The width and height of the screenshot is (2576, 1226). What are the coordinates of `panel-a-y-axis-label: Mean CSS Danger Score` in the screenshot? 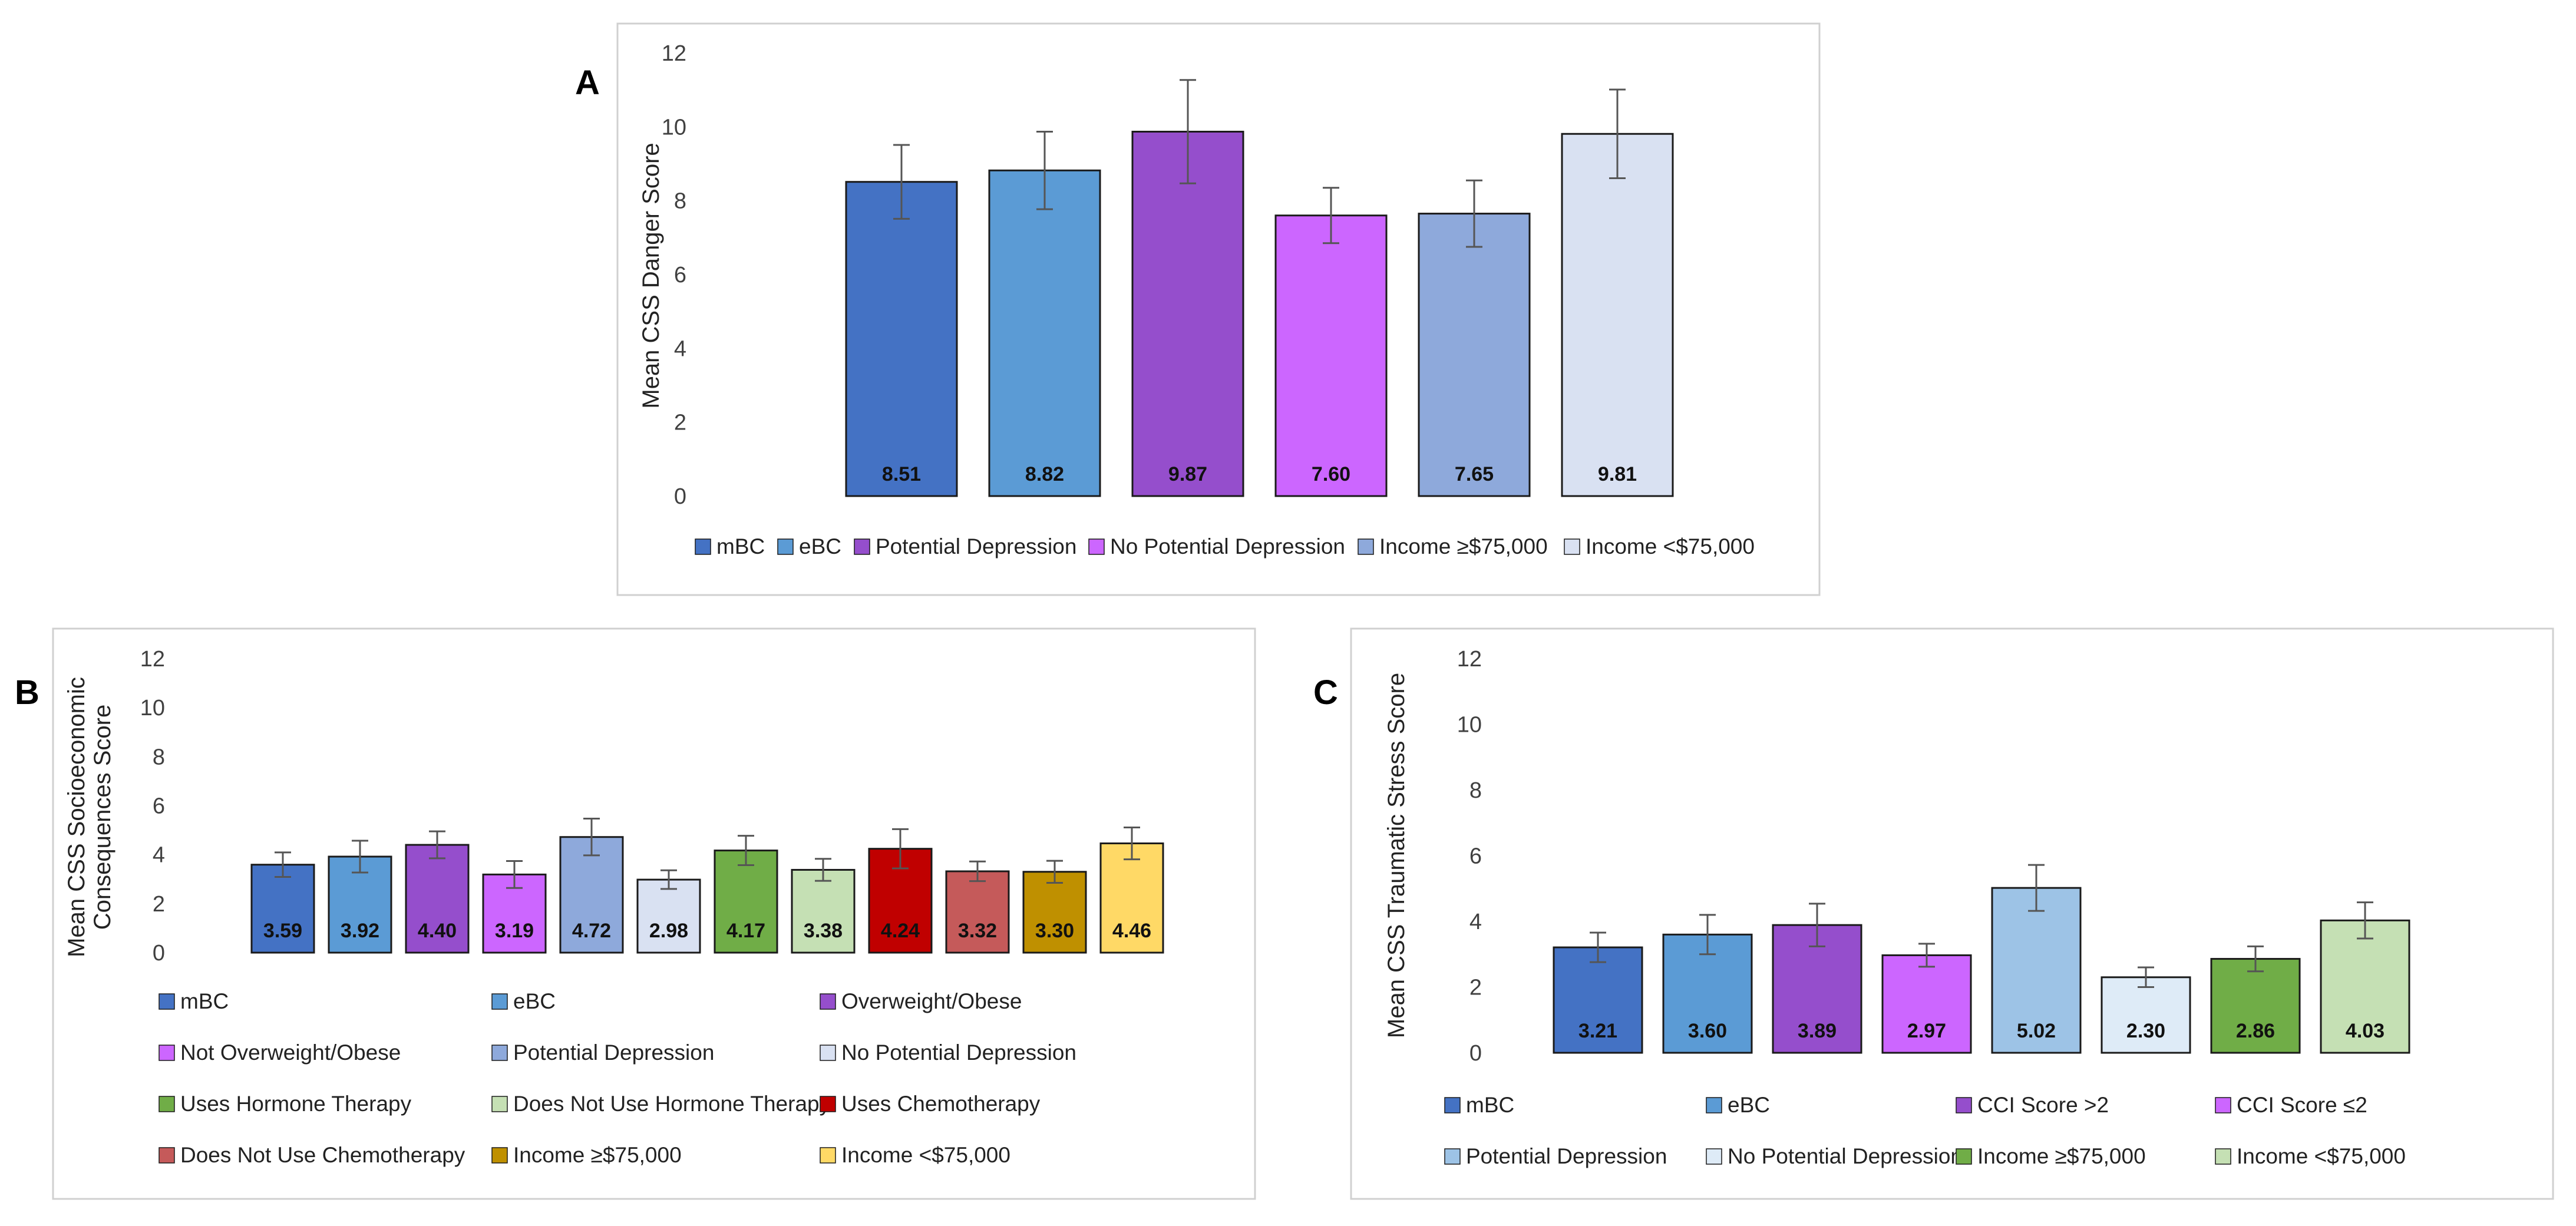 It's located at (651, 275).